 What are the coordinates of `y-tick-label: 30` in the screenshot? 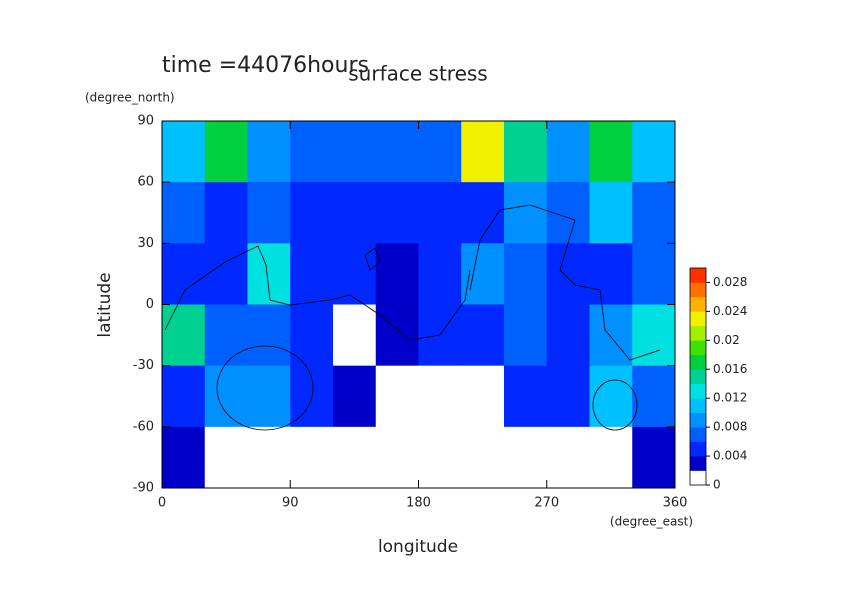 It's located at (145, 243).